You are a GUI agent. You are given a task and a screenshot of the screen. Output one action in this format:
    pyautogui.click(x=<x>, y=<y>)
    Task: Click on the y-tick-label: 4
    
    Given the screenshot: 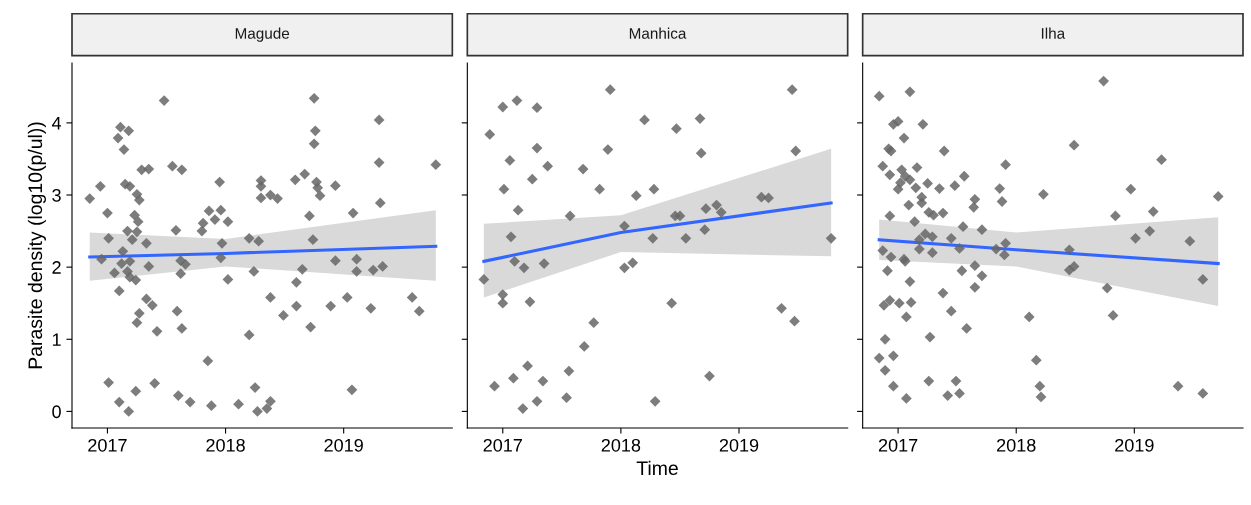 What is the action you would take?
    pyautogui.click(x=56, y=123)
    